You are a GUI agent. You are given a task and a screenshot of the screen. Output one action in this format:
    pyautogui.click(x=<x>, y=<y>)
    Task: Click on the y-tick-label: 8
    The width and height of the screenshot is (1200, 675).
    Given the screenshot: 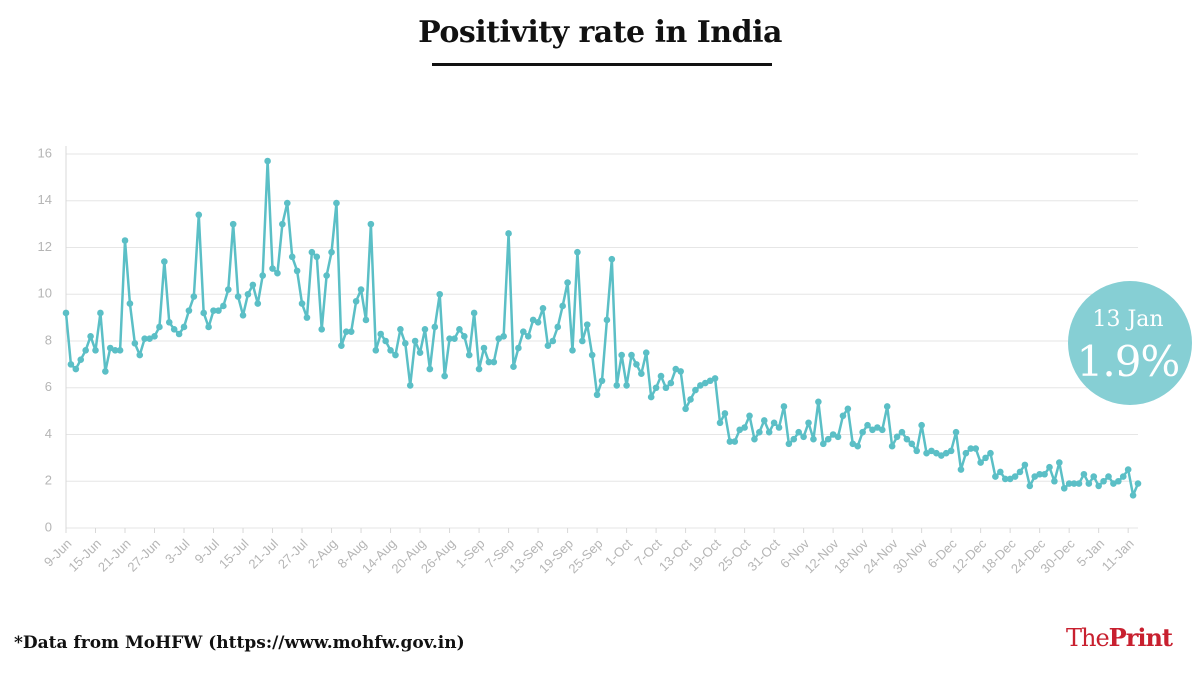 What is the action you would take?
    pyautogui.click(x=48, y=339)
    